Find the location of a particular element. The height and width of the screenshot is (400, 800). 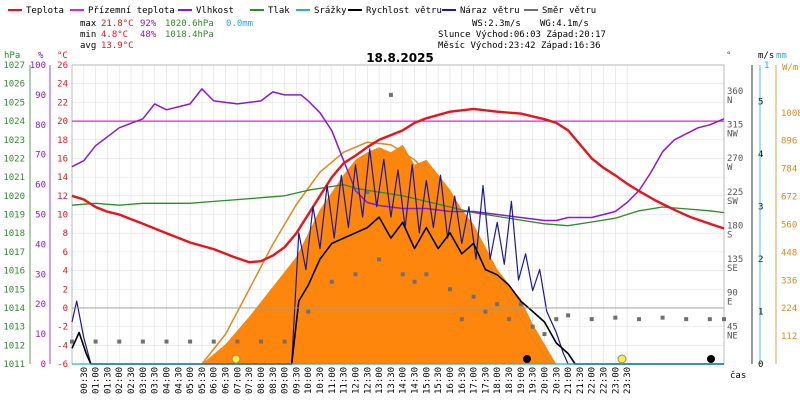

wm2-tick: 224 is located at coordinates (789, 309).